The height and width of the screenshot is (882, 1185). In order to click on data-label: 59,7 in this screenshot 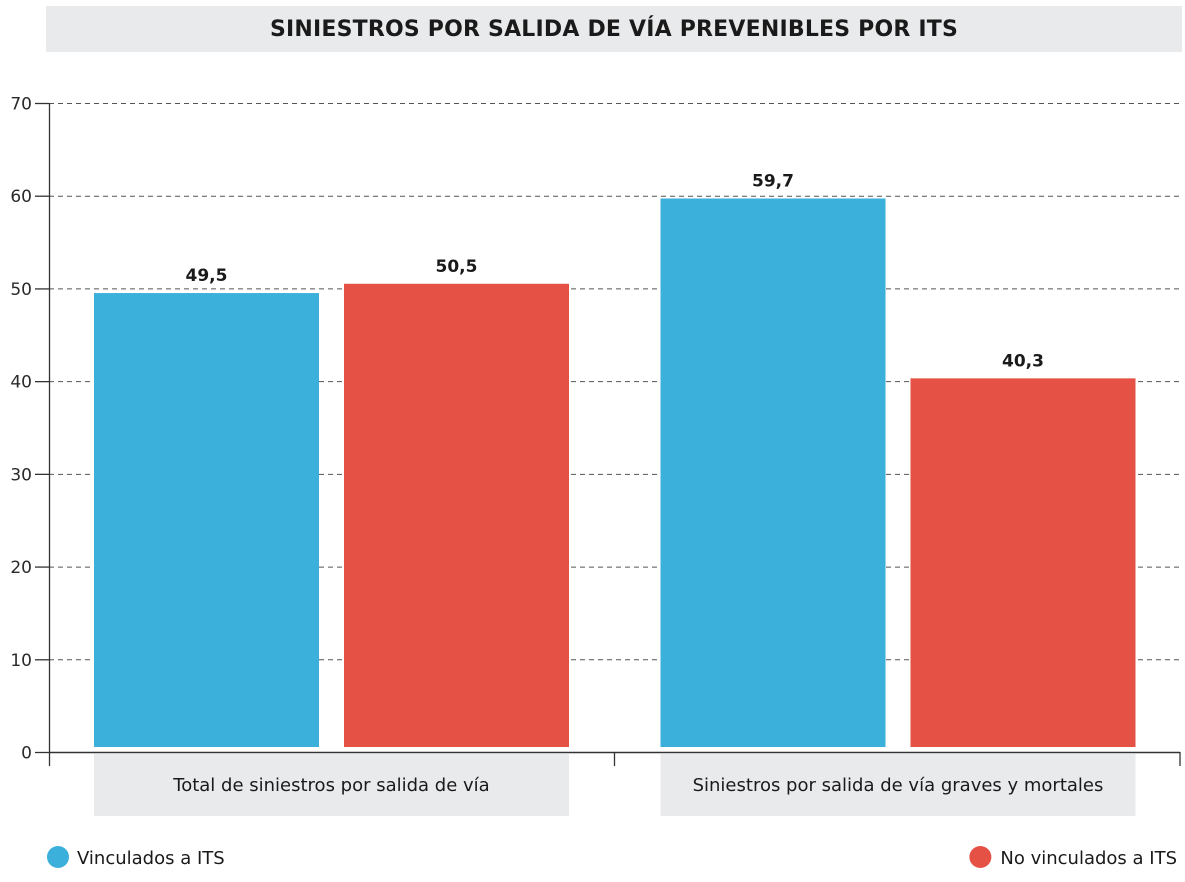, I will do `click(773, 181)`.